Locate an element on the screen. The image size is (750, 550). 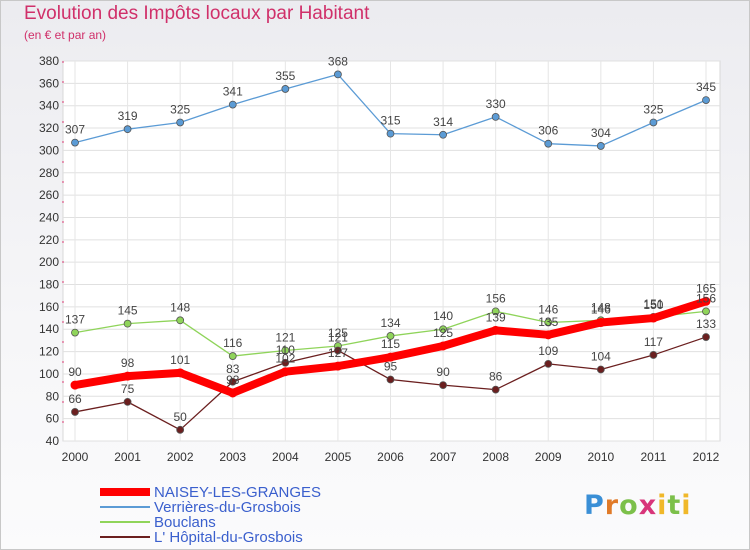
x-tick-label: 2006 is located at coordinates (390, 457).